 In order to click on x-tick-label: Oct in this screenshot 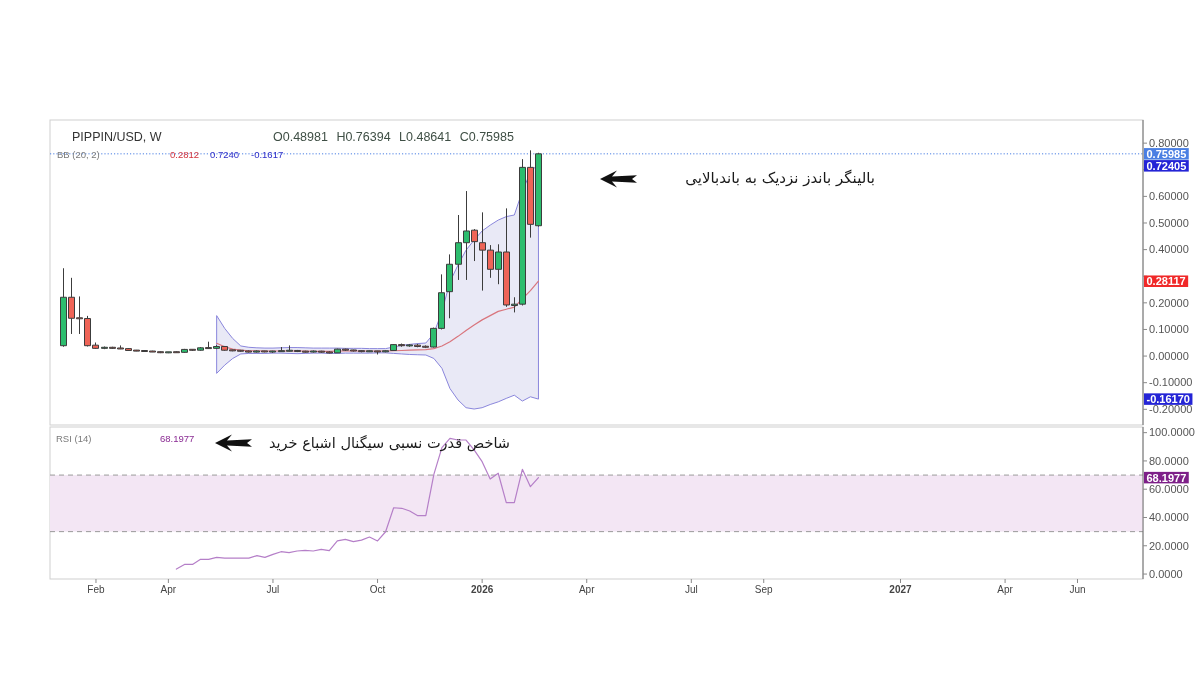, I will do `click(377, 589)`.